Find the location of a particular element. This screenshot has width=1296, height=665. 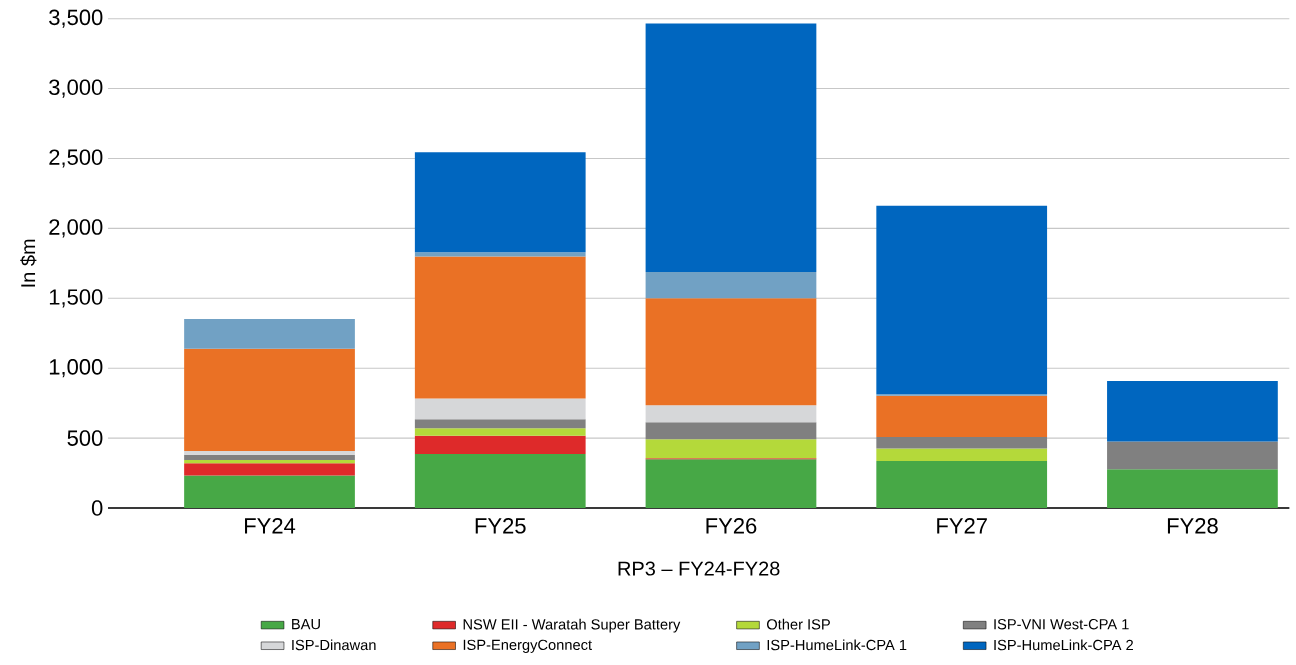

legend-label: ISP-Dinawan is located at coordinates (334, 645).